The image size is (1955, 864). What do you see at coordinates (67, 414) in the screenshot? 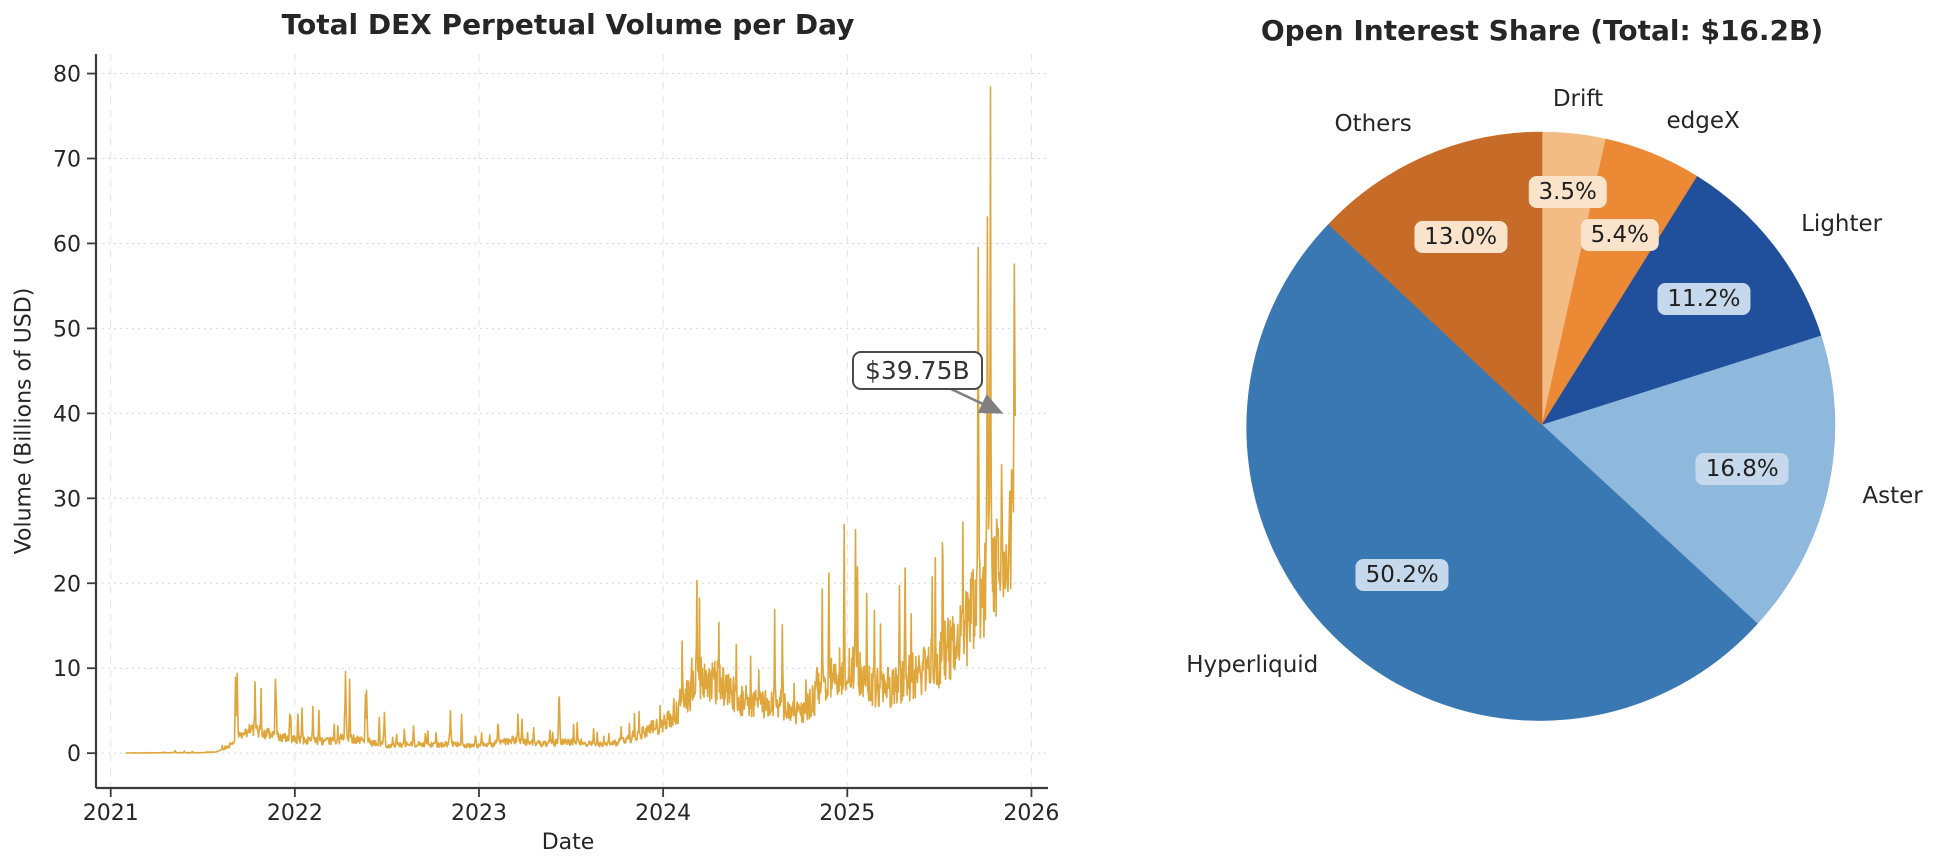
I see `y-tick-label: 40` at bounding box center [67, 414].